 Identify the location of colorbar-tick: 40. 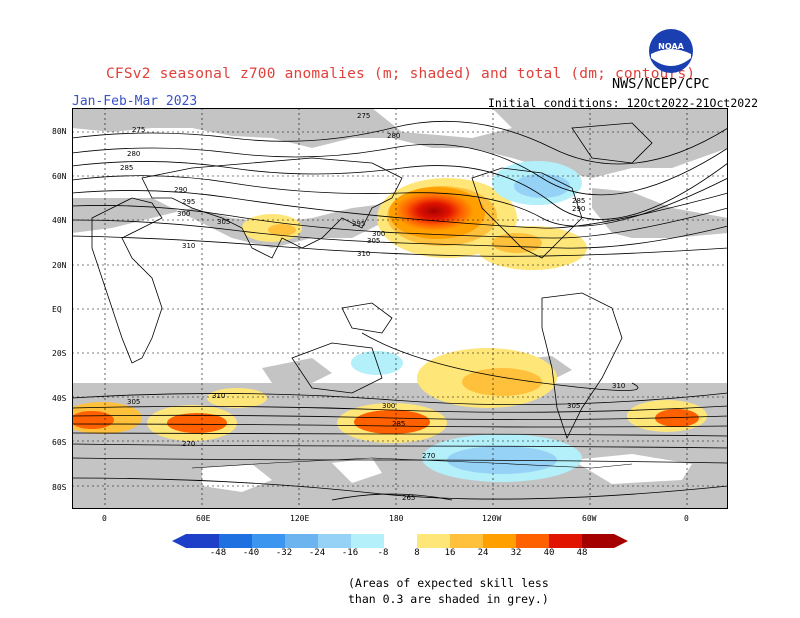
(549, 553).